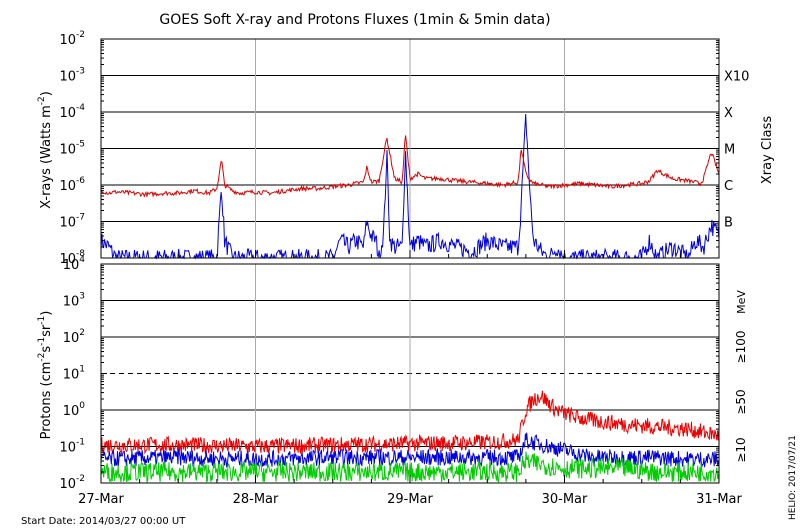  Describe the element at coordinates (719, 499) in the screenshot. I see `x-tick-label: 31-Mar` at that location.